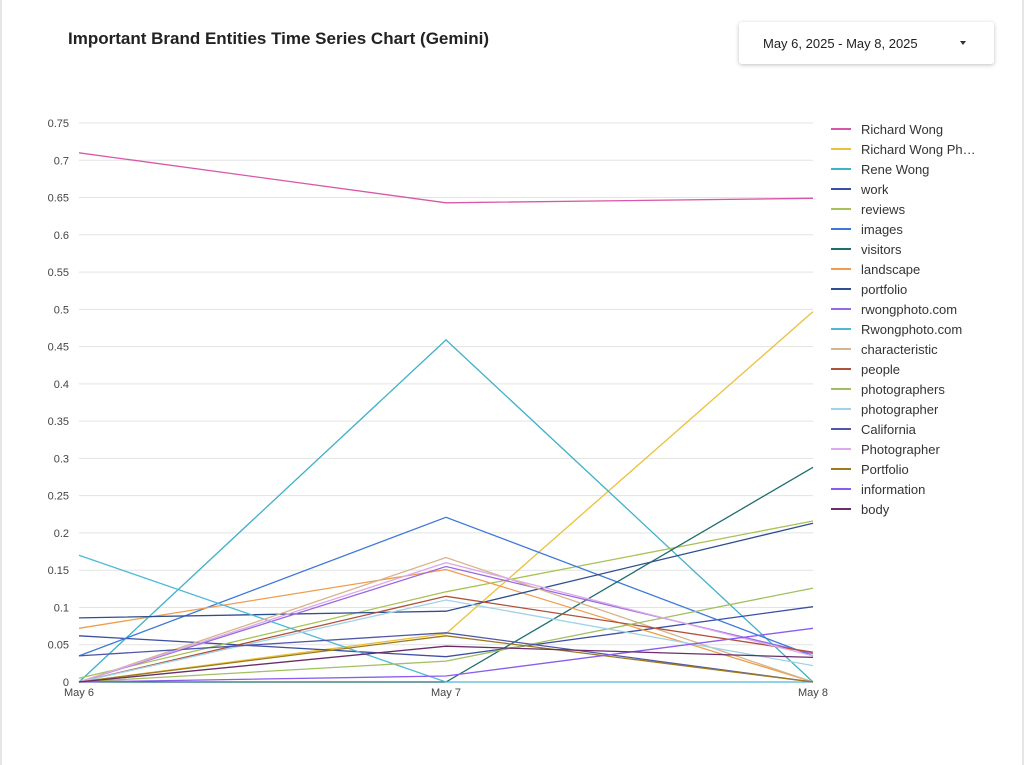 The image size is (1024, 765). I want to click on y-tick-label: 0.25, so click(58, 497).